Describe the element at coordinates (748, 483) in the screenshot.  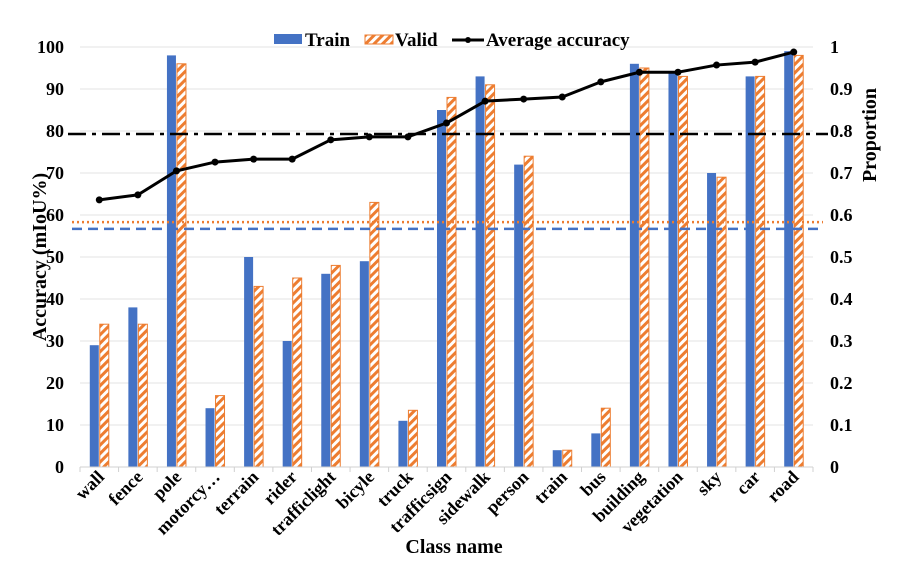
I see `x-tick-label: car` at that location.